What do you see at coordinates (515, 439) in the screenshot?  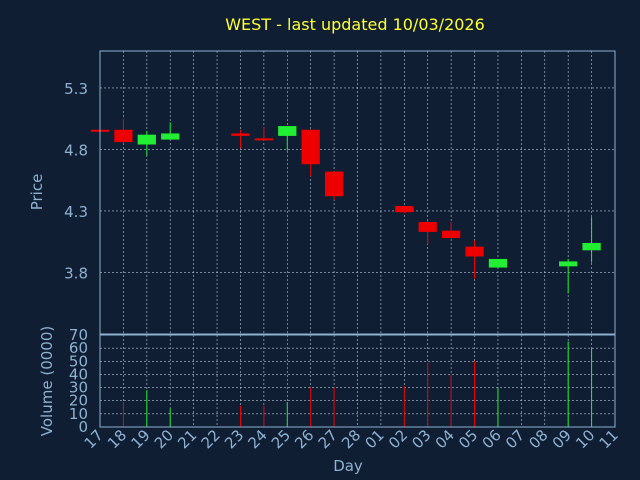 I see `x-tick-label: 07` at bounding box center [515, 439].